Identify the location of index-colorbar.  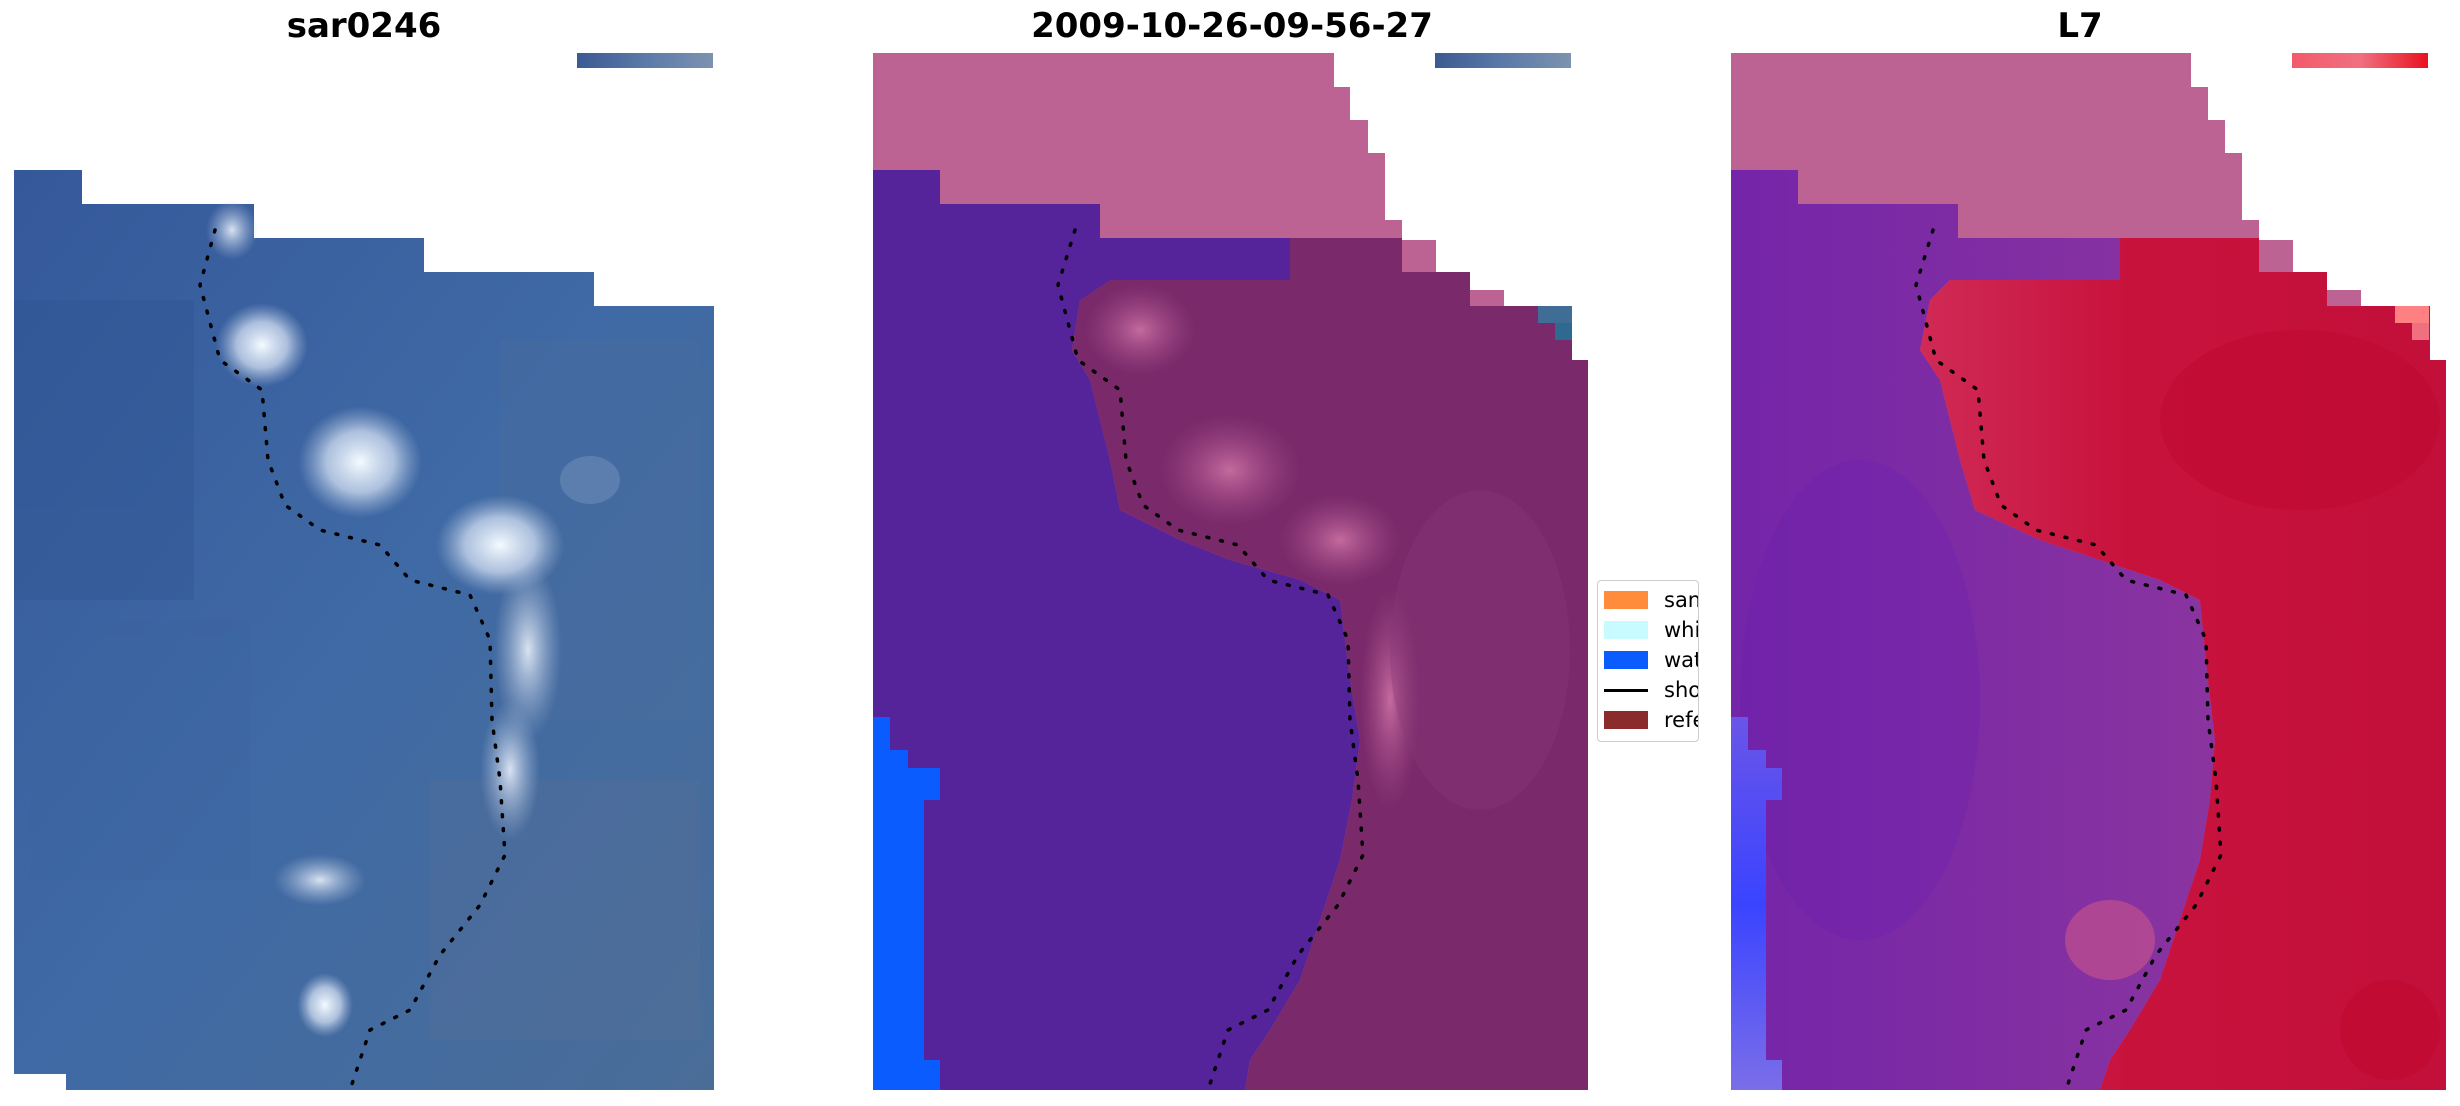
(2360, 60).